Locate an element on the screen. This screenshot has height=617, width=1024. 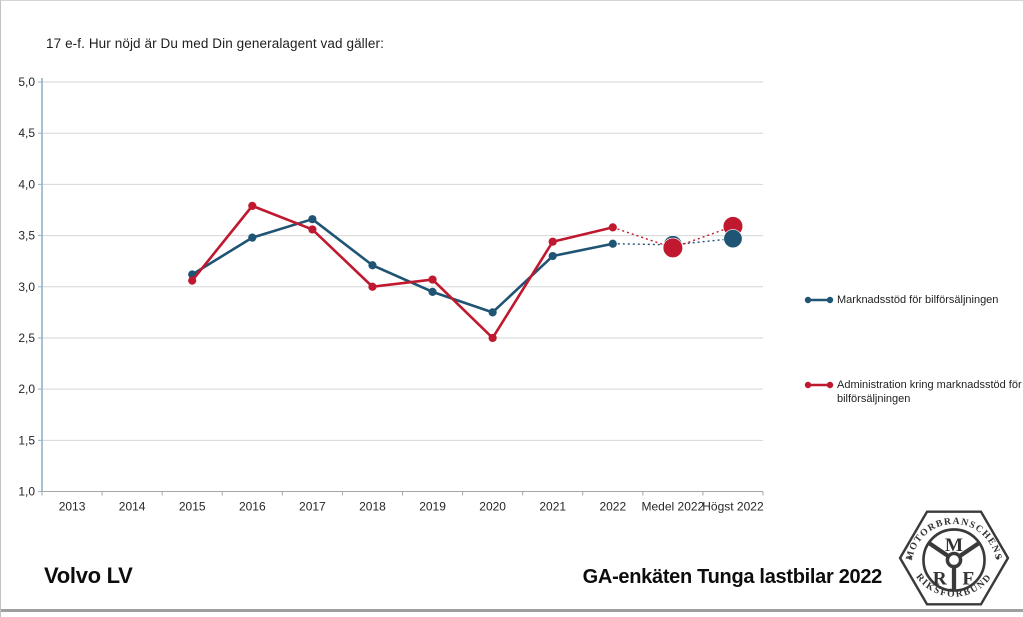
y-tick-label: 5,0 is located at coordinates (26, 82).